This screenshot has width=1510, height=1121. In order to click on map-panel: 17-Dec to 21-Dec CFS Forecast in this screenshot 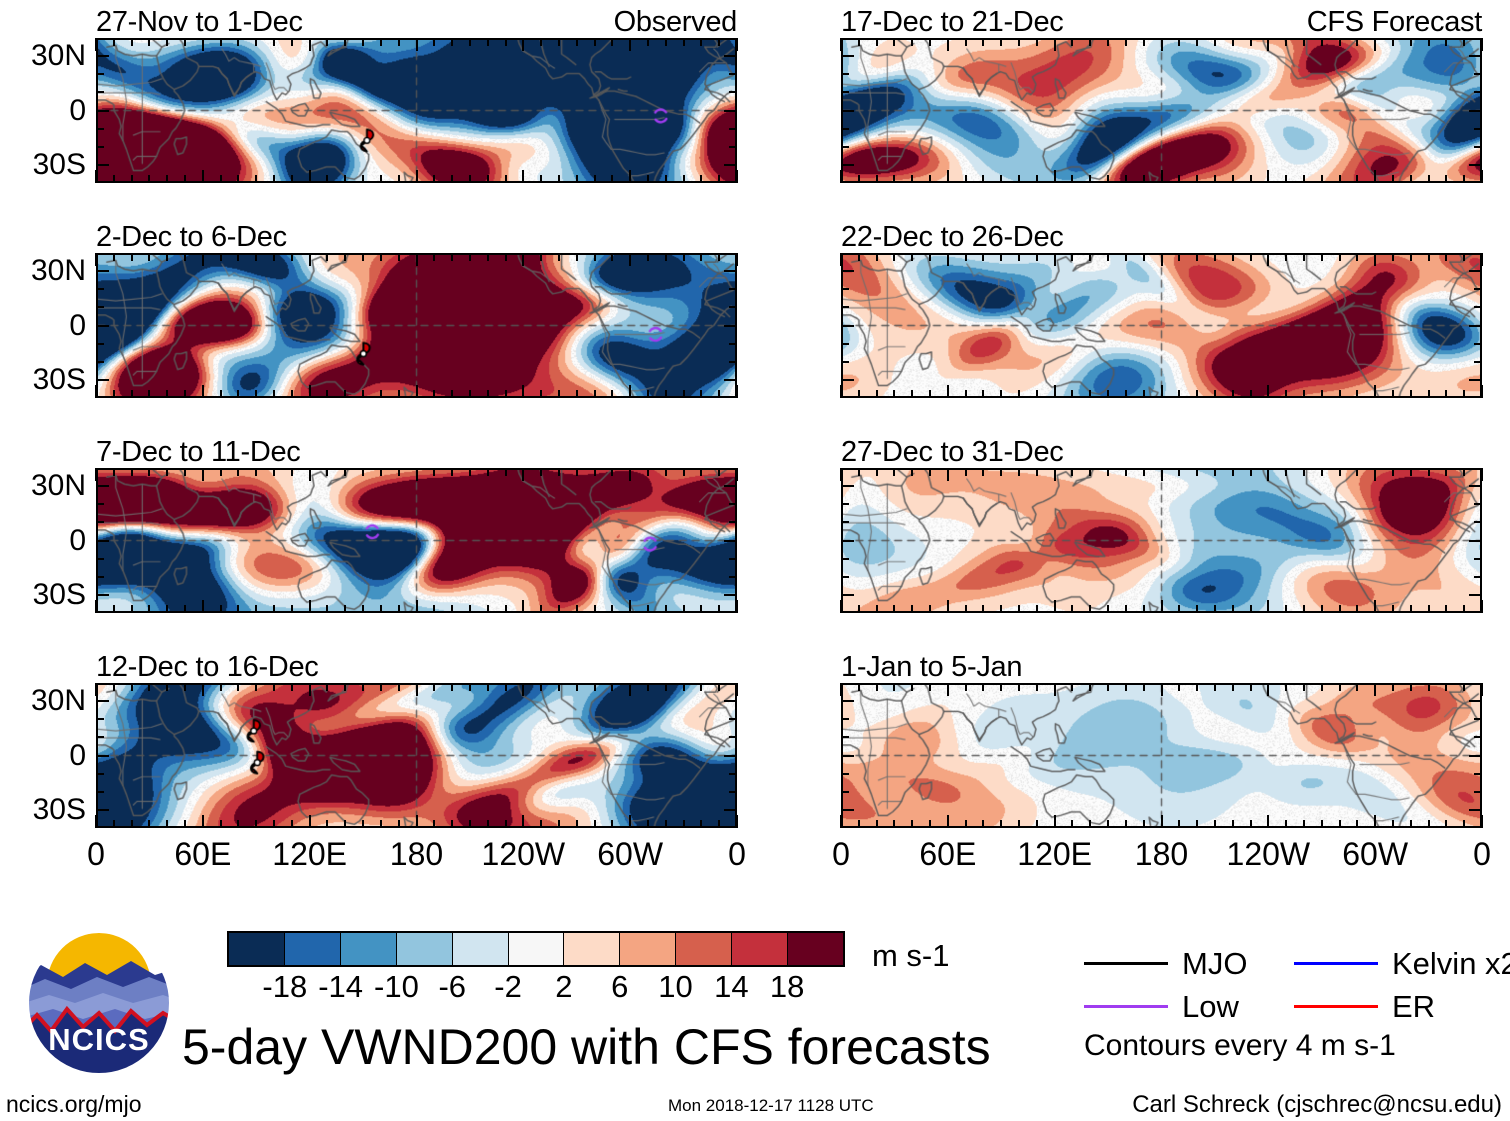, I will do `click(1161, 95)`.